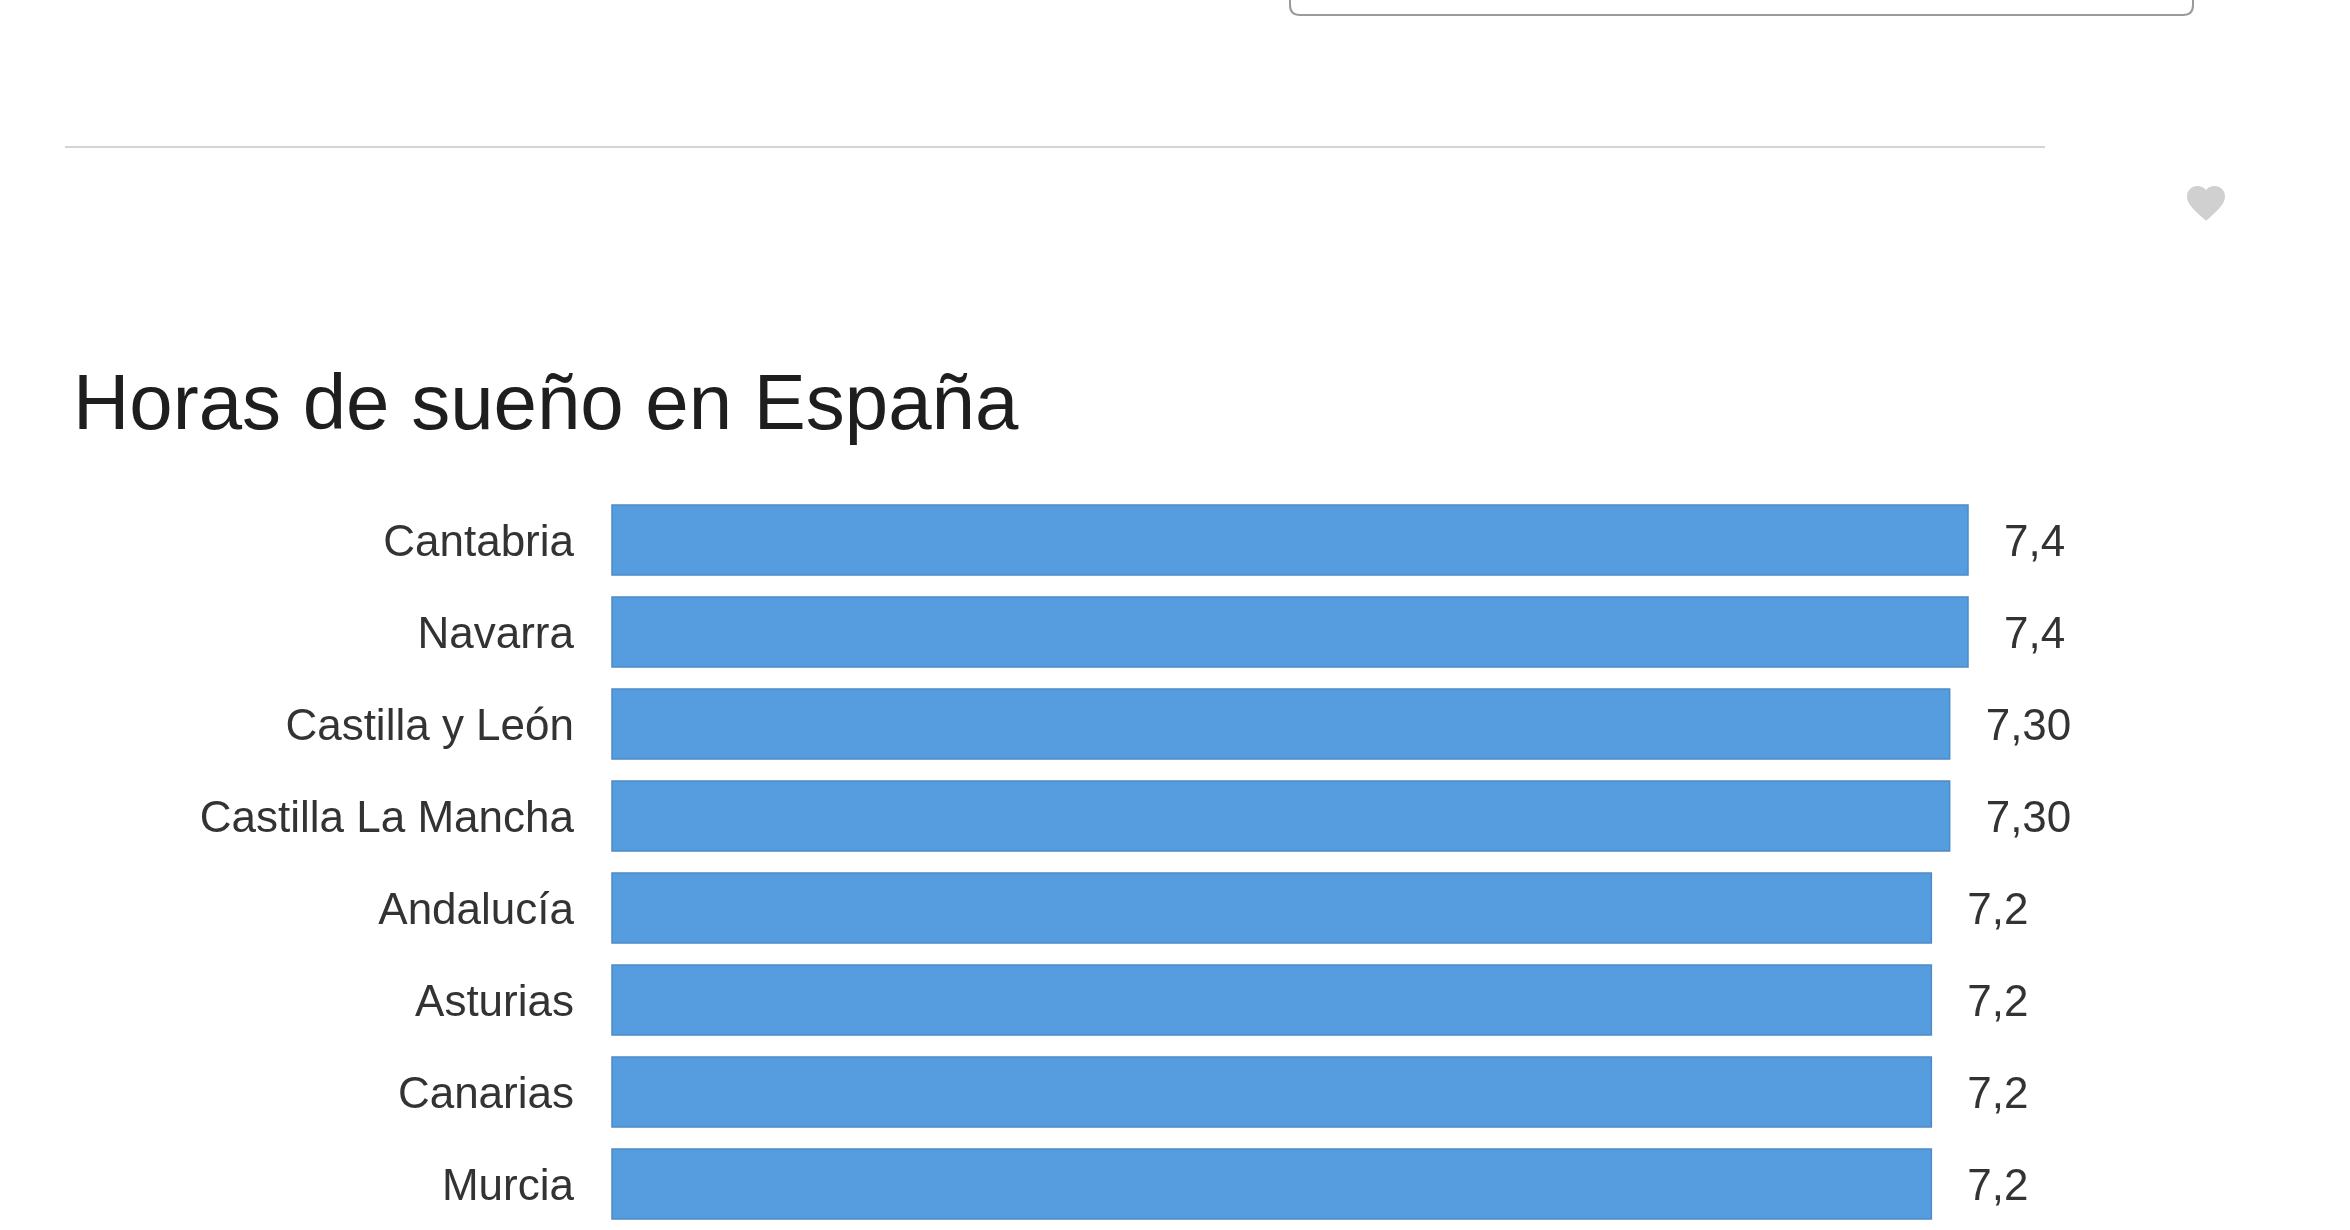 The image size is (2350, 1230). Describe the element at coordinates (387, 816) in the screenshot. I see `y-tick-label: Castilla La Mancha` at that location.